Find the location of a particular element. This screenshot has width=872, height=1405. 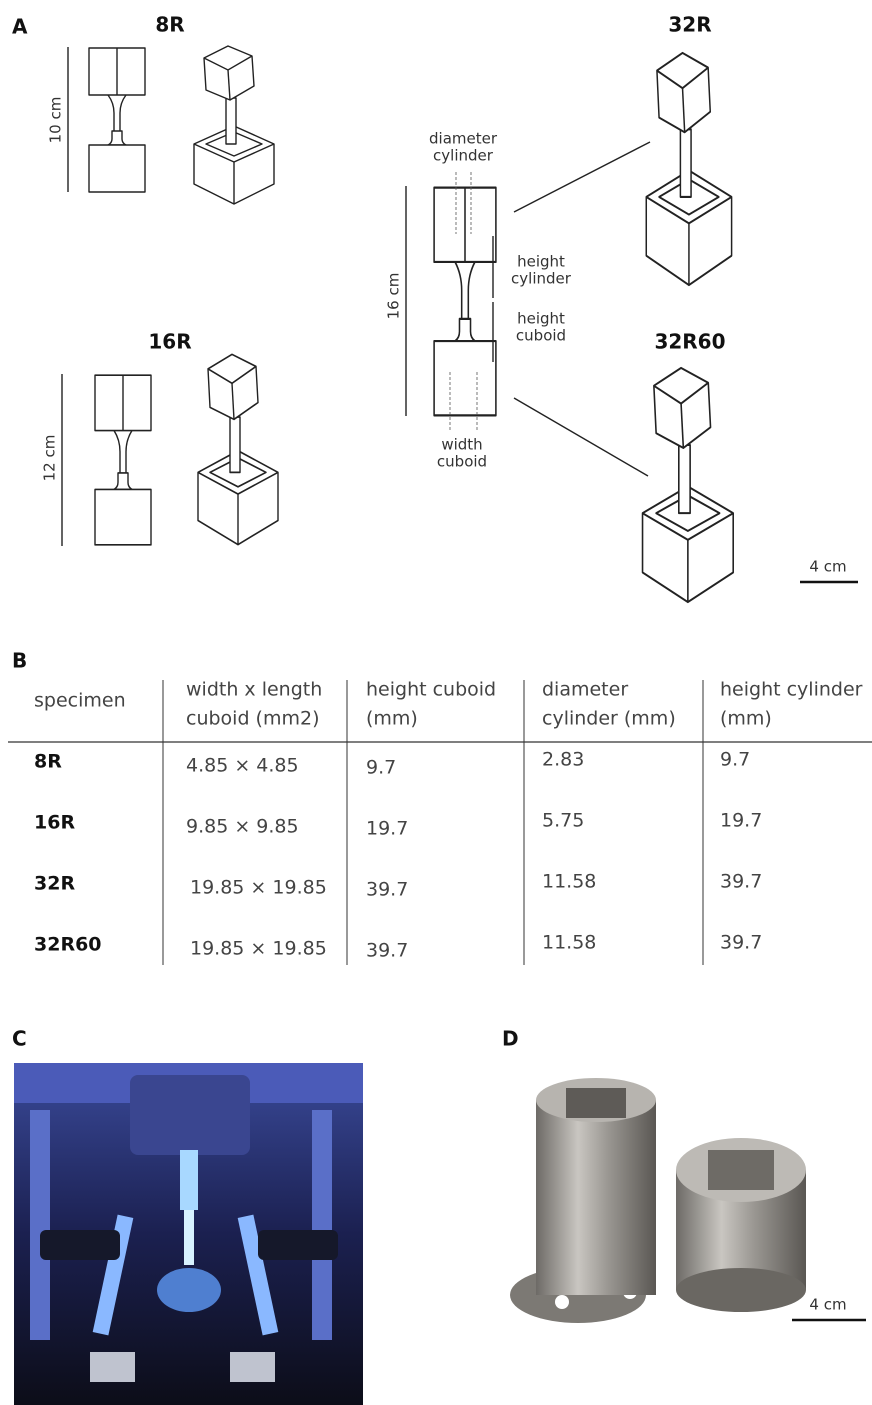

table-row-label: 32R60 is located at coordinates (68, 945).